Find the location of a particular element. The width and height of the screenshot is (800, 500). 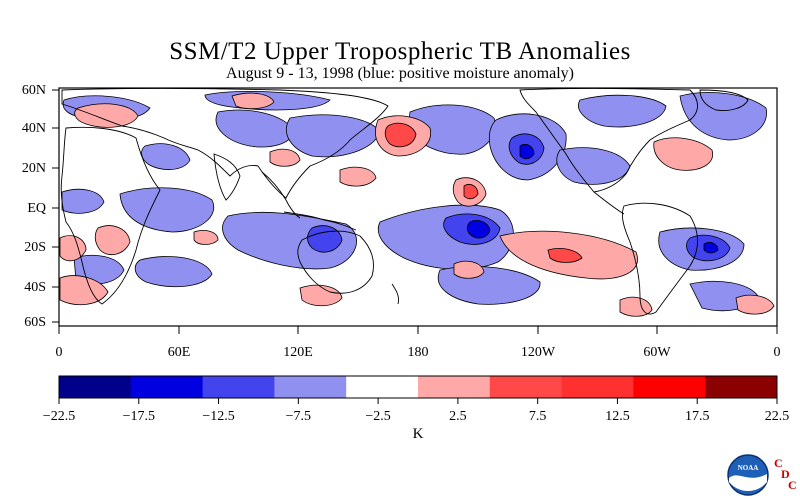

latitude-axis: 60N 40N 20N EQ 20S 40S 60S is located at coordinates (40, 206).